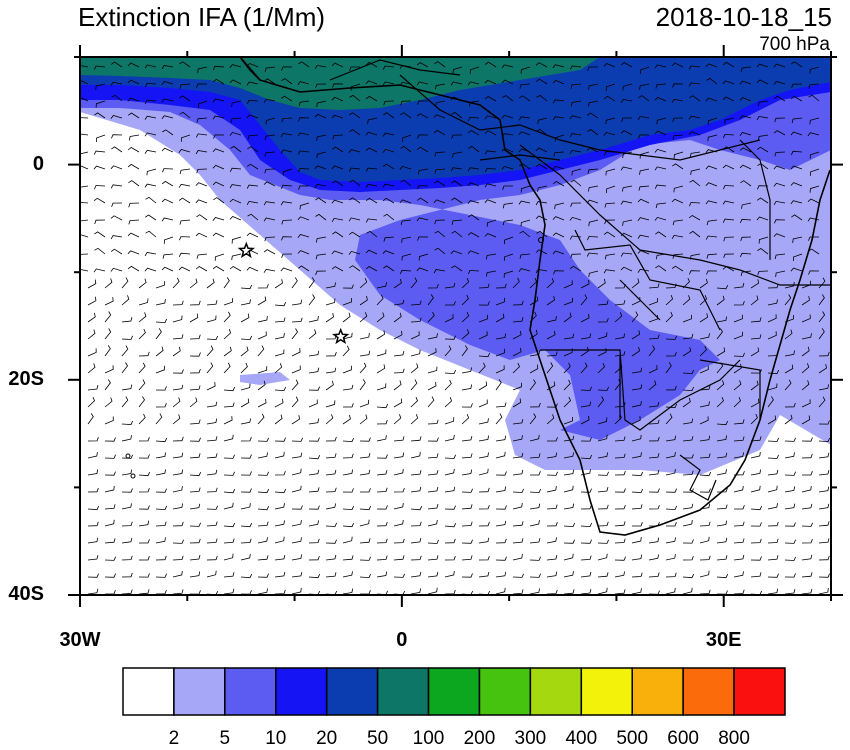 This screenshot has height=750, width=850. I want to click on star-marker, so click(341, 336).